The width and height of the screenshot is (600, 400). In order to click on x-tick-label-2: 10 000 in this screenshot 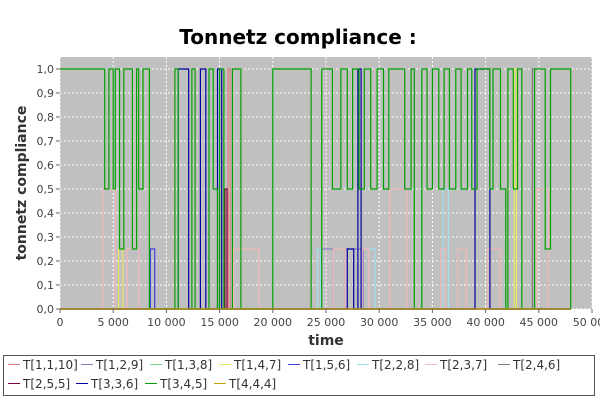, I will do `click(166, 322)`.